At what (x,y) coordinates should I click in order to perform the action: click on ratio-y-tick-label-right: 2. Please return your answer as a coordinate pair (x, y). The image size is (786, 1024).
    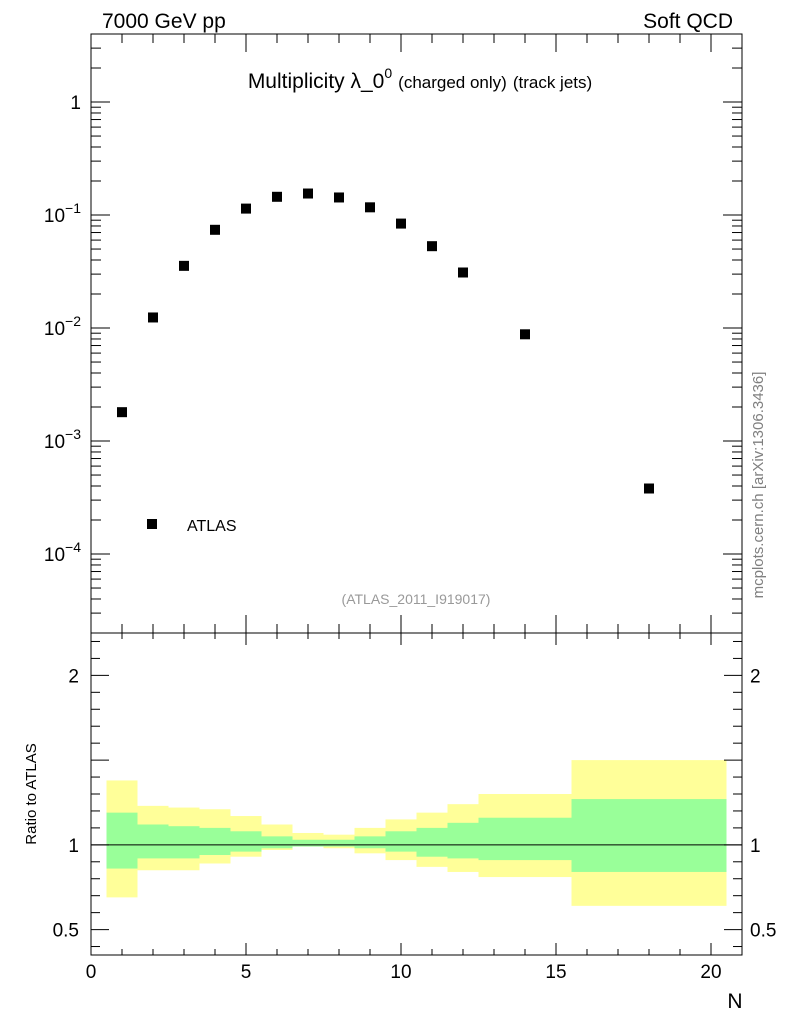
    Looking at the image, I should click on (755, 676).